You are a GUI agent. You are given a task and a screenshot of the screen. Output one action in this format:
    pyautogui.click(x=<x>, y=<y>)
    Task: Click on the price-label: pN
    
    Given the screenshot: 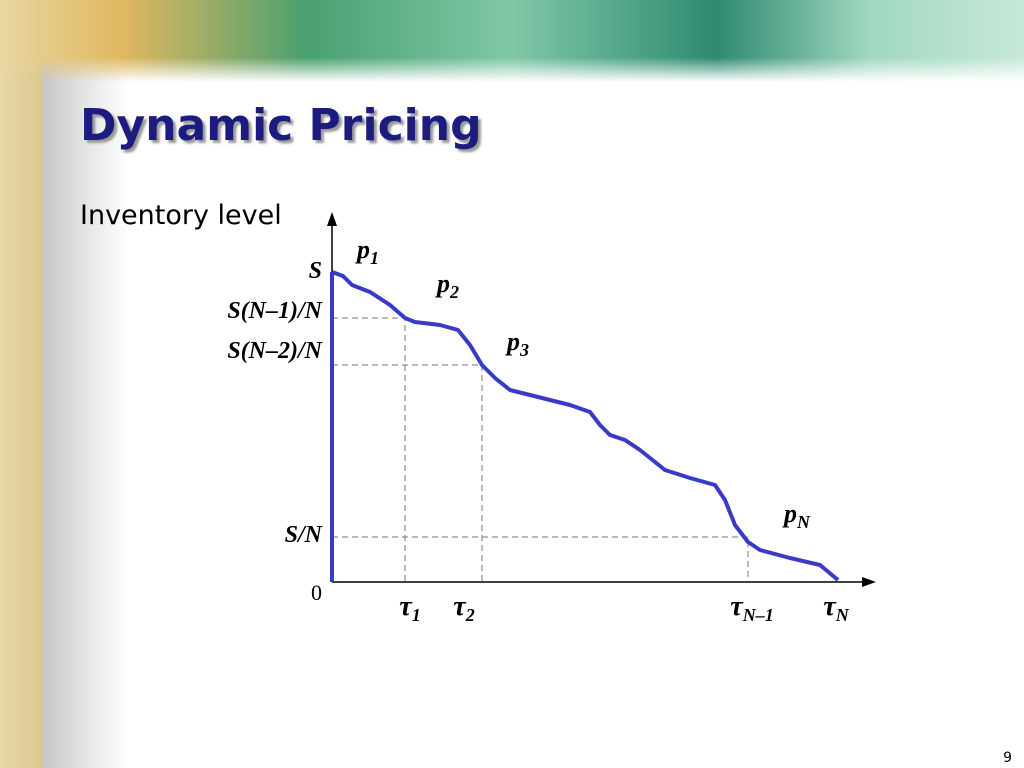 What is the action you would take?
    pyautogui.click(x=796, y=515)
    